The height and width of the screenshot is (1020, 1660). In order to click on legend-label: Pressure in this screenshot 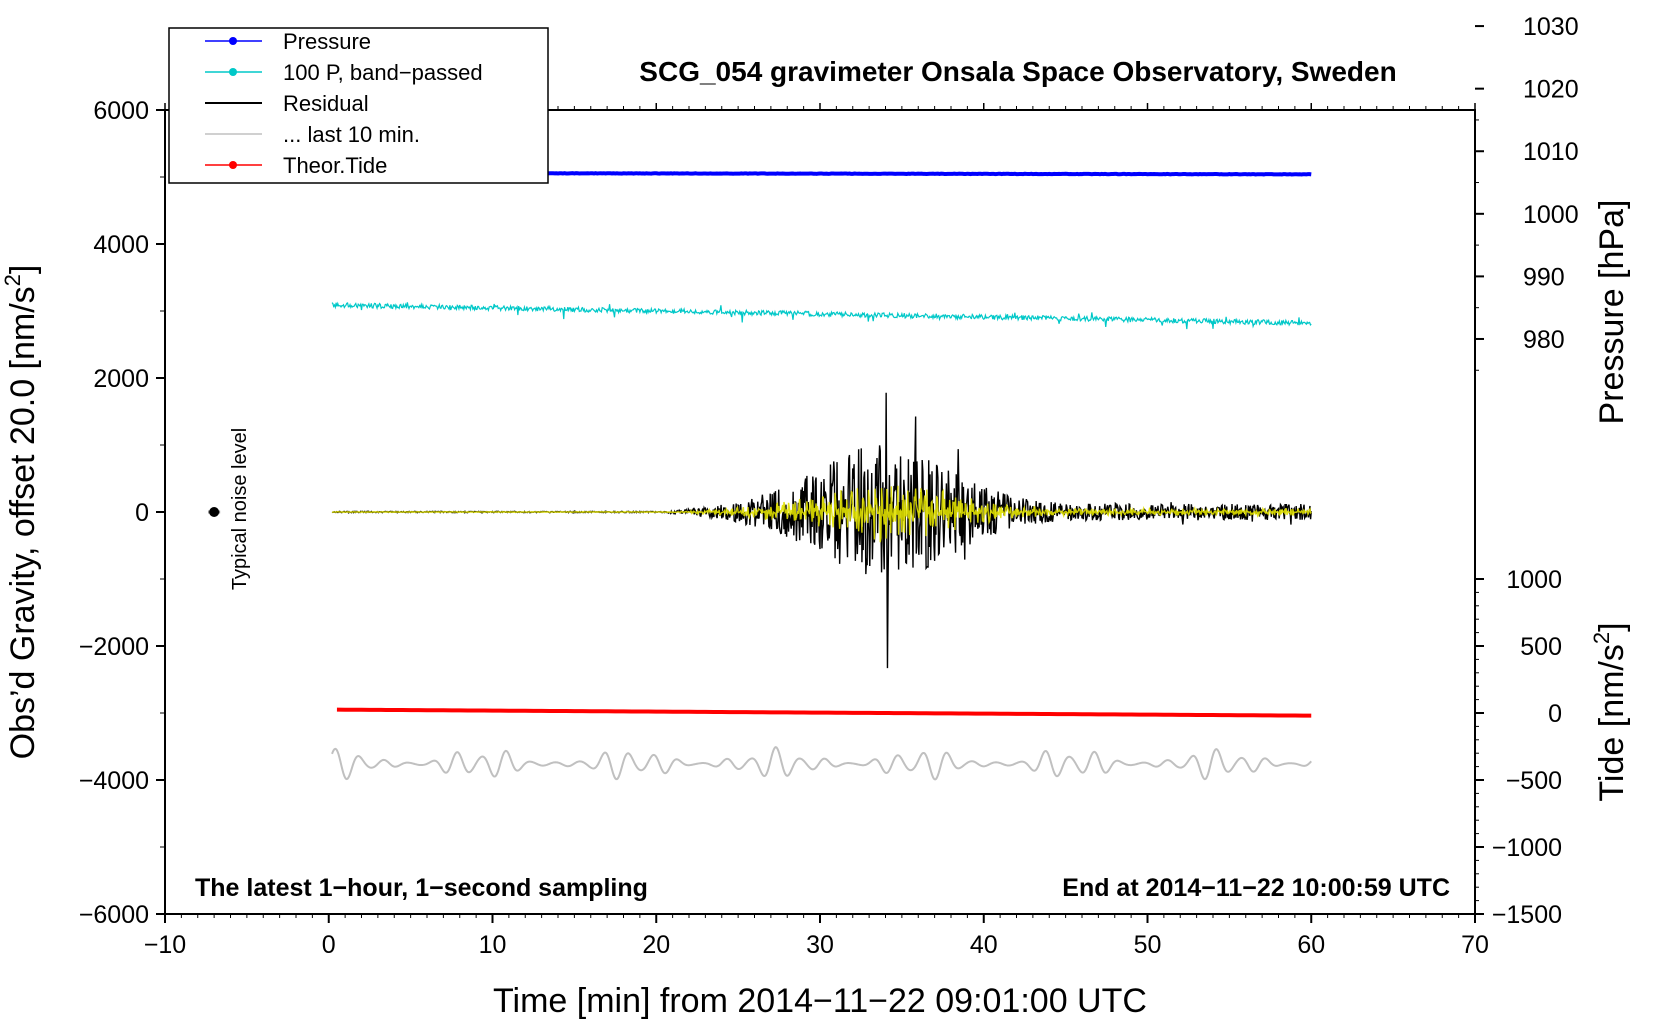, I will do `click(327, 41)`.